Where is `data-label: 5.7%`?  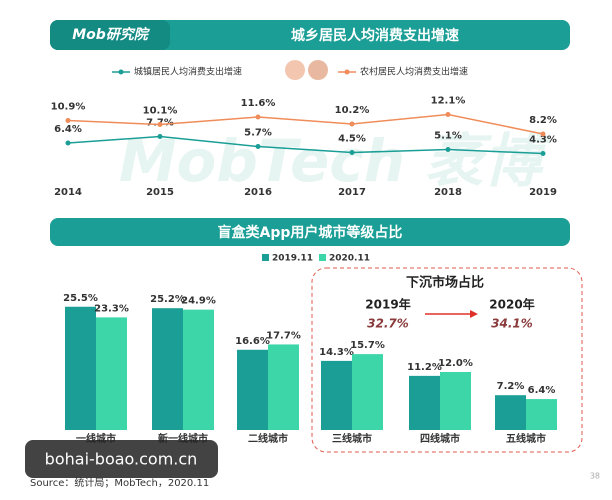
data-label: 5.7% is located at coordinates (258, 133).